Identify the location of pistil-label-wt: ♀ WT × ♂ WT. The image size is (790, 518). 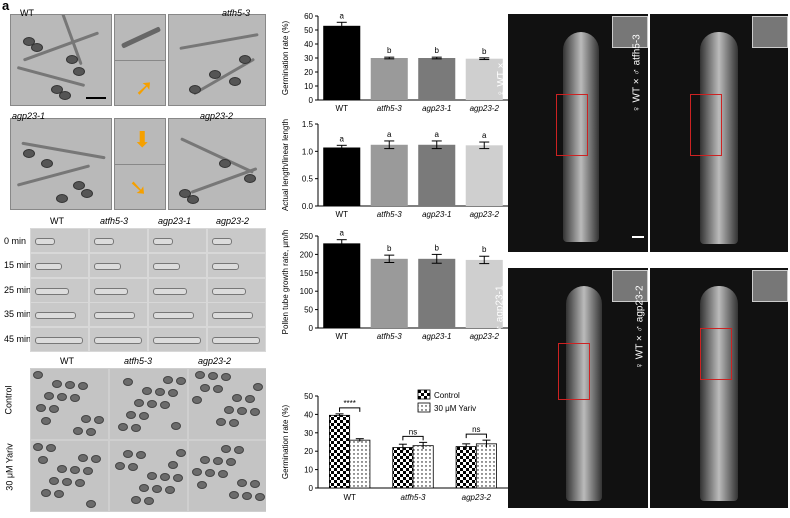
(501, 65).